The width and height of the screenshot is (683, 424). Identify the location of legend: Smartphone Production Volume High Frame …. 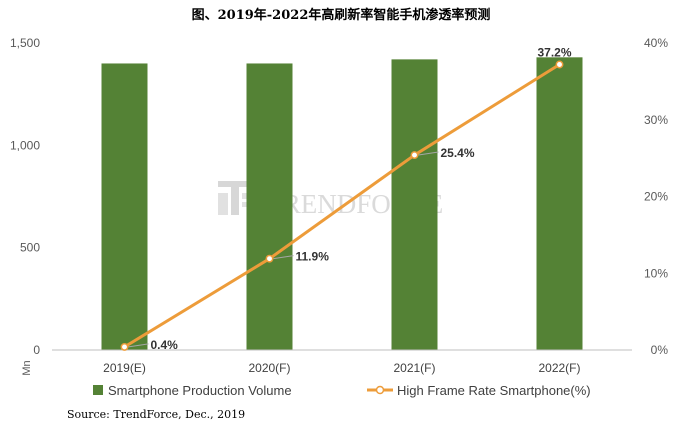
(342, 390).